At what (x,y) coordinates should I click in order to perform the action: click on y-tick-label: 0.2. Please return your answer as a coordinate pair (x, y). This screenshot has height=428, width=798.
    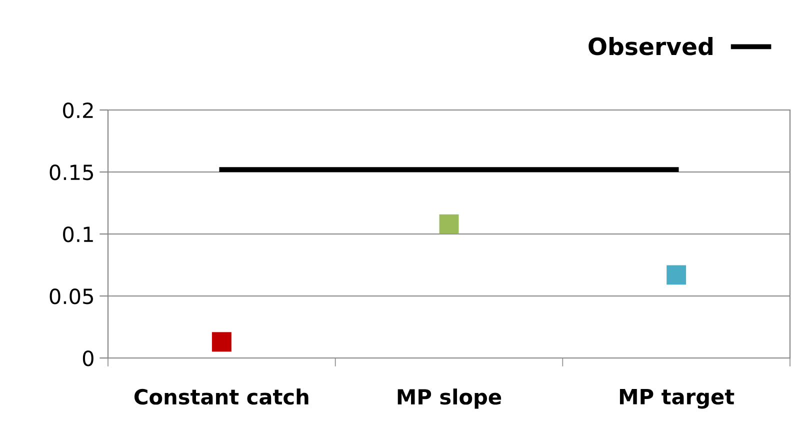
    Looking at the image, I should click on (78, 110).